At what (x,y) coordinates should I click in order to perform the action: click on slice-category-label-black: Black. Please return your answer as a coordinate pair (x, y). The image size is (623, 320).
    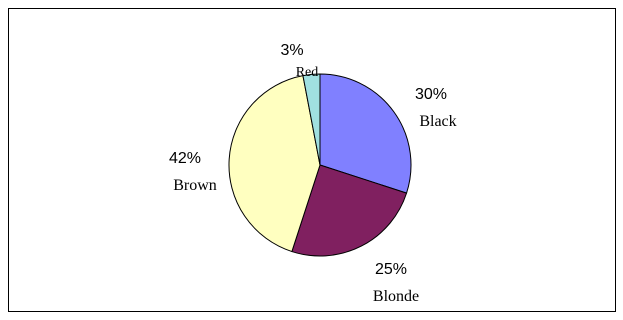
    Looking at the image, I should click on (437, 121).